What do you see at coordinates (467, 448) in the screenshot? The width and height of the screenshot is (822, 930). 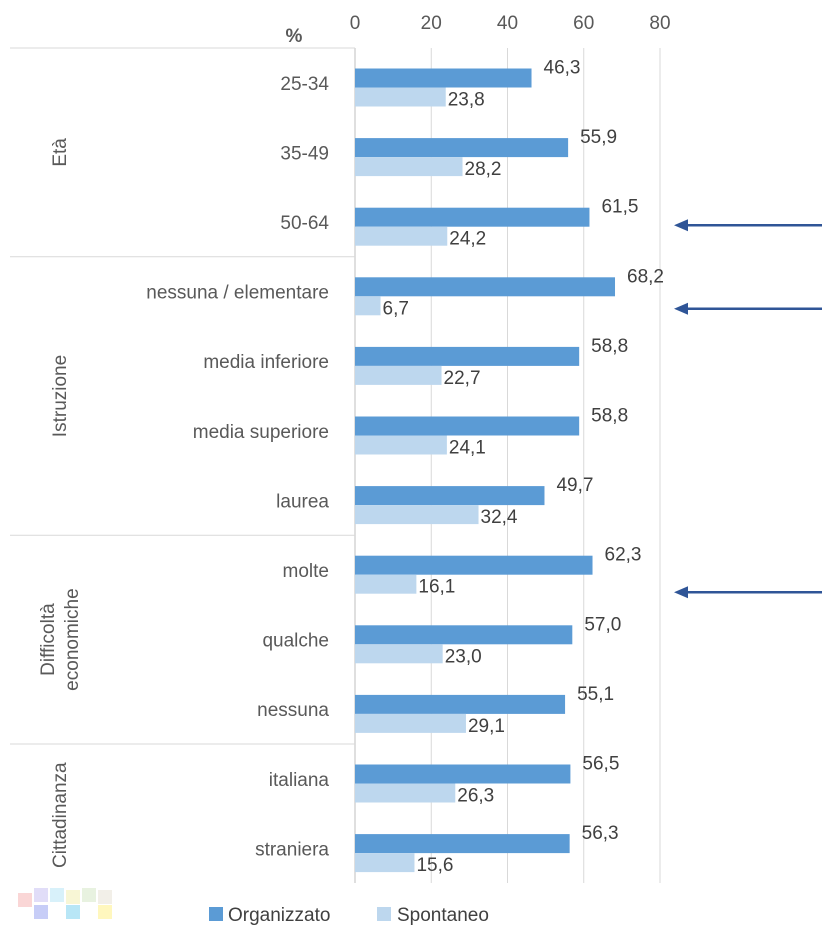 I see `data-label: 24,1` at bounding box center [467, 448].